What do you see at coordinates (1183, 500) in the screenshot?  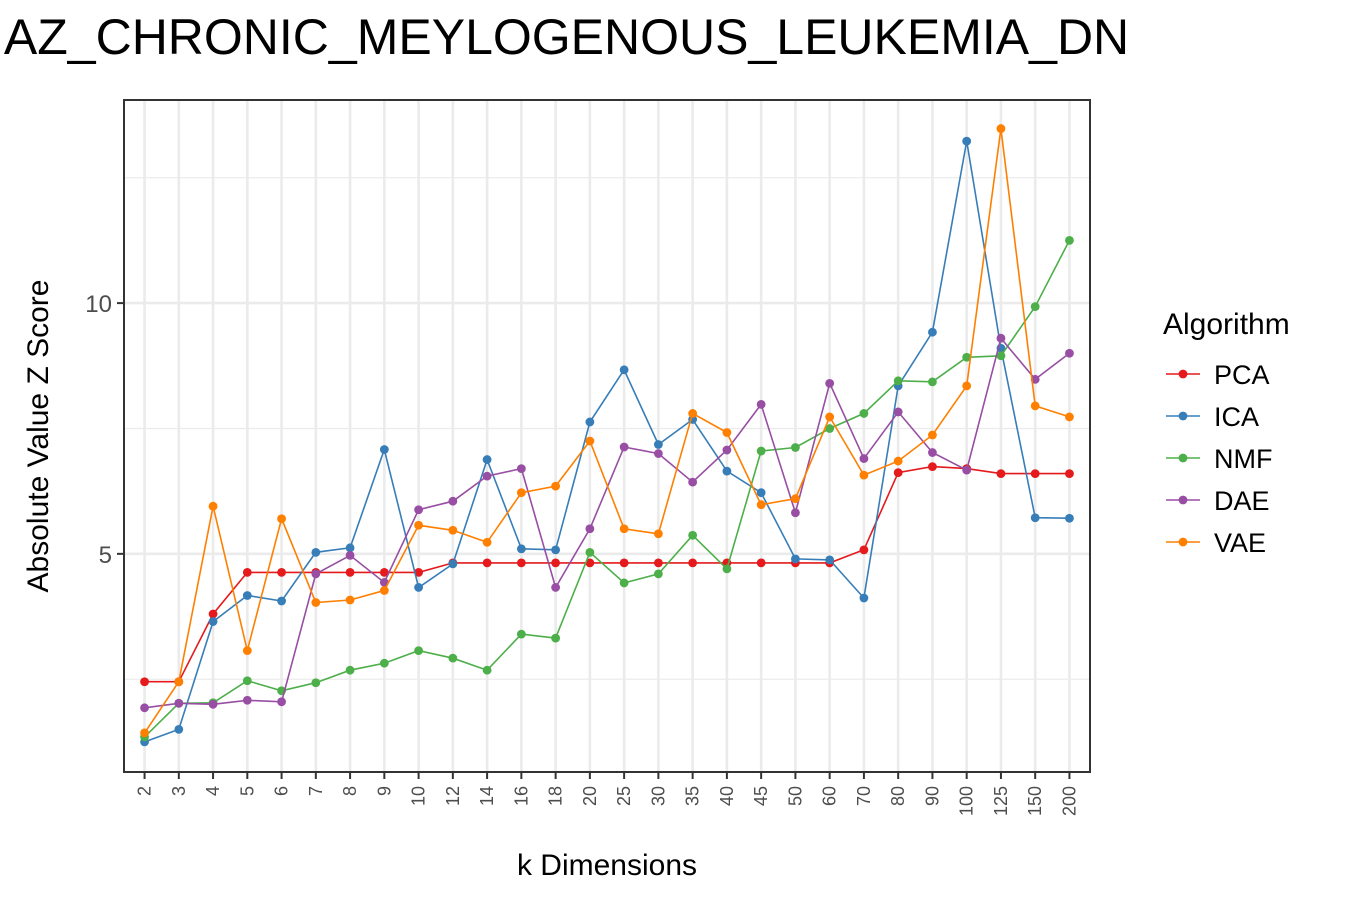 I see `legend-marker-dae` at bounding box center [1183, 500].